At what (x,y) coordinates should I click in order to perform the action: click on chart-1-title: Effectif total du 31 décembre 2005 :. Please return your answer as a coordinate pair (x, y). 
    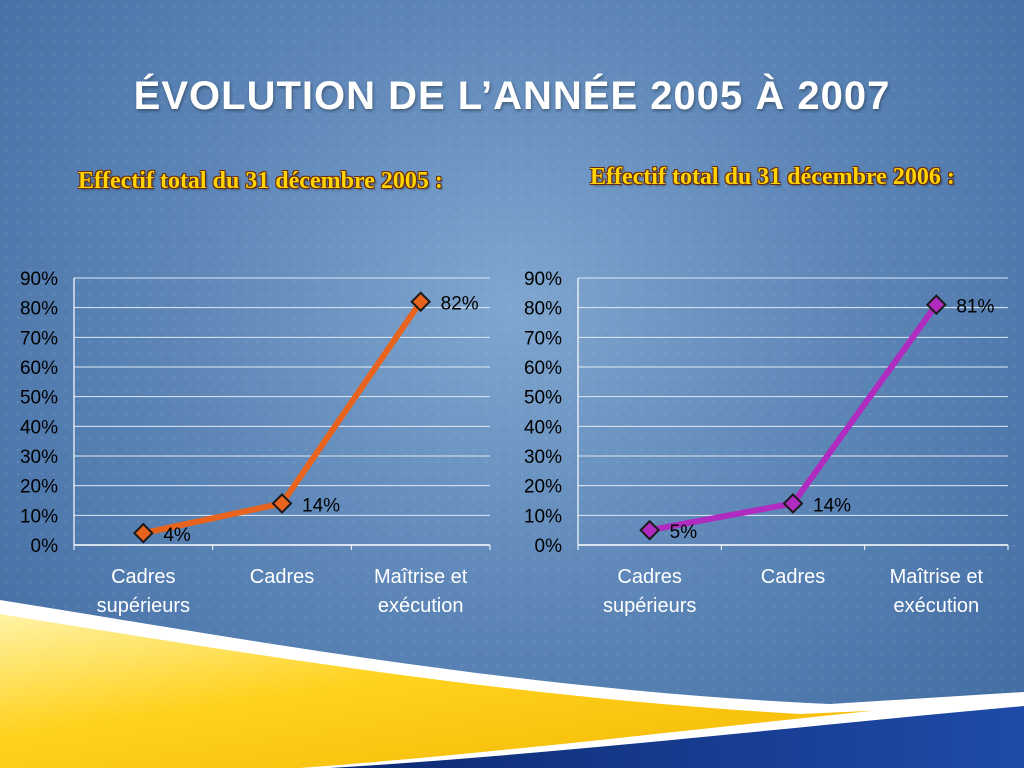
    Looking at the image, I should click on (260, 181).